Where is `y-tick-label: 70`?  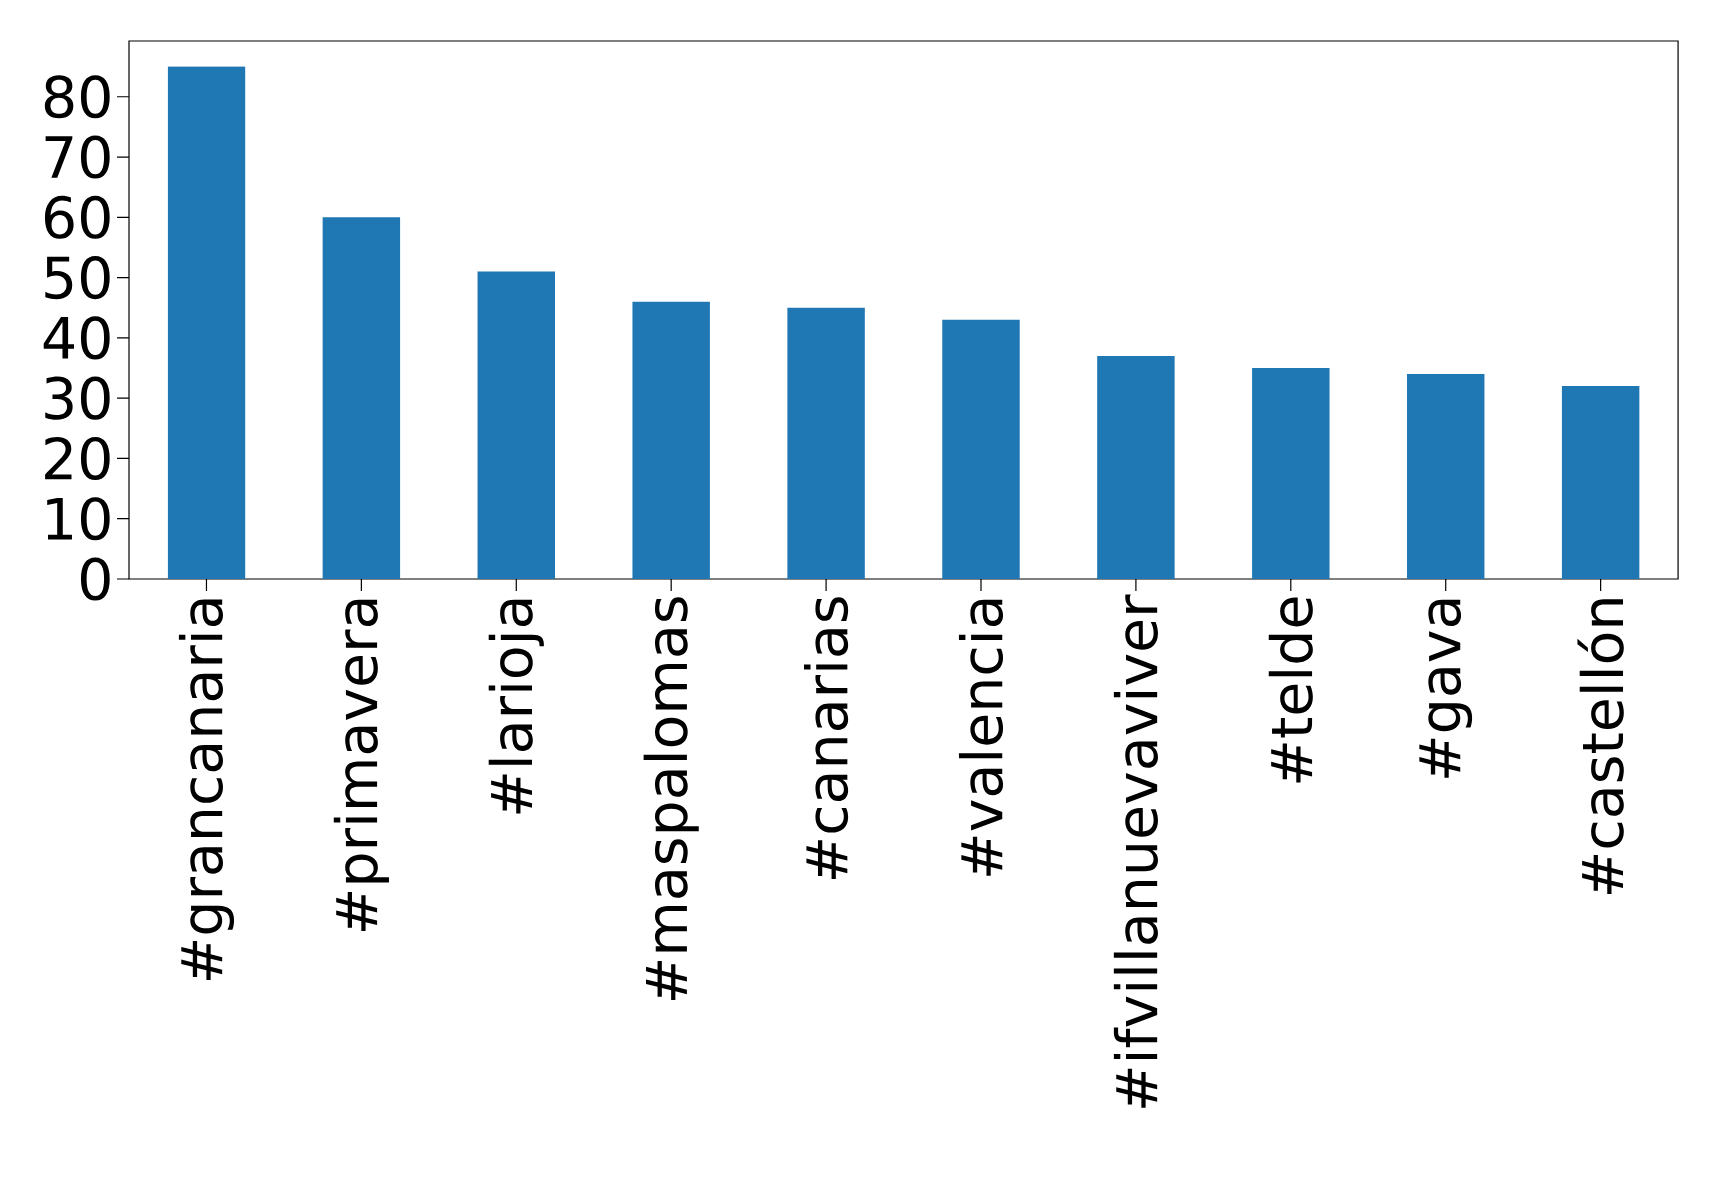
y-tick-label: 70 is located at coordinates (77, 157).